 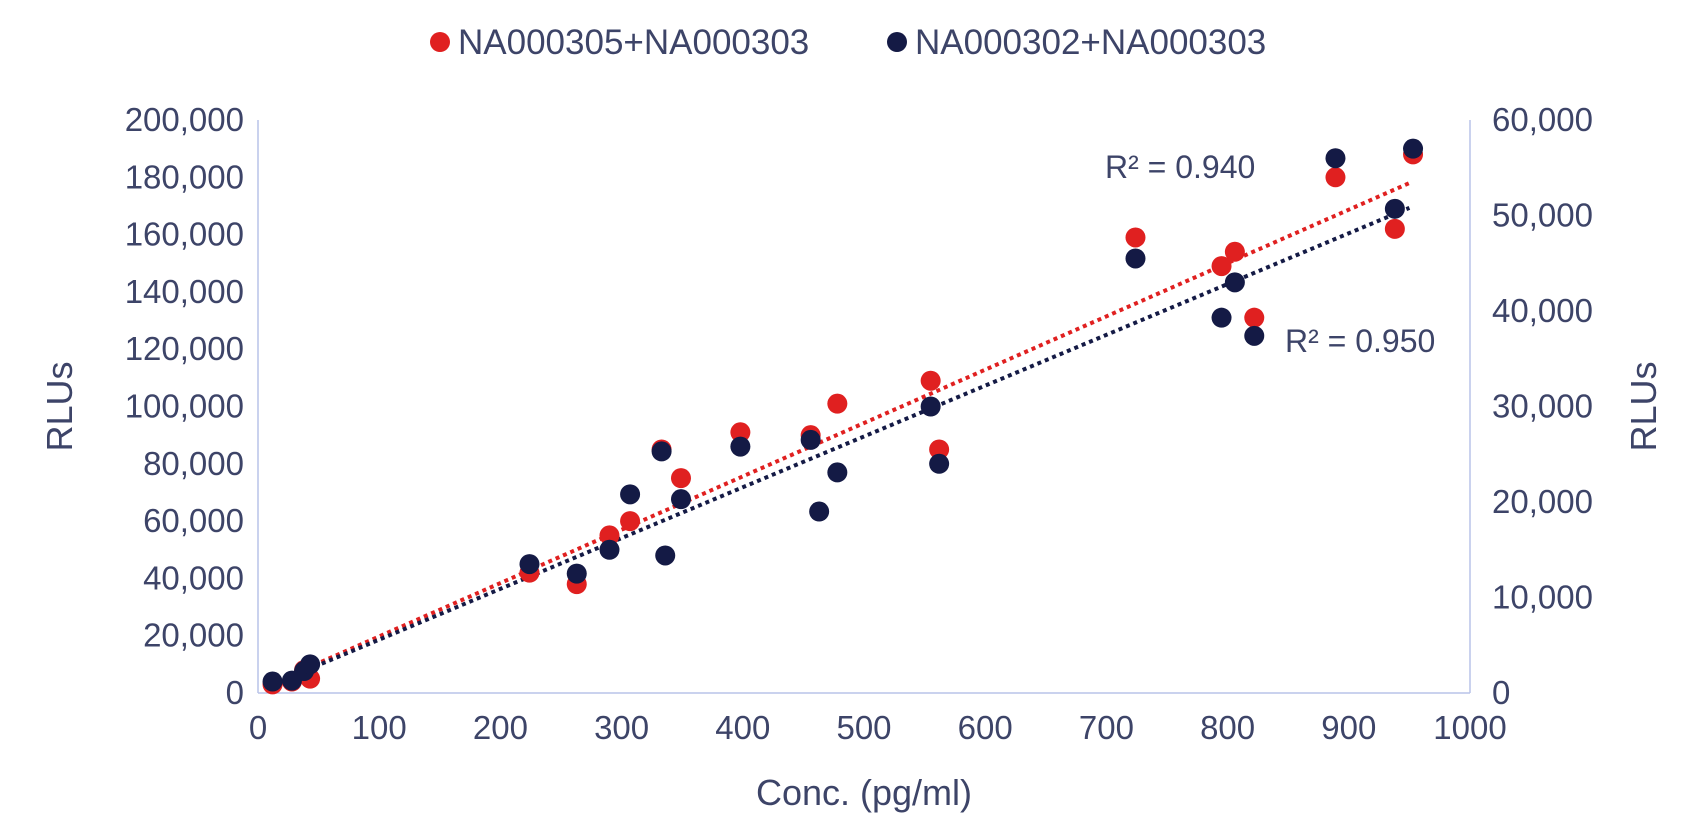 What do you see at coordinates (184, 234) in the screenshot?
I see `y-tick-label-left: 160,000` at bounding box center [184, 234].